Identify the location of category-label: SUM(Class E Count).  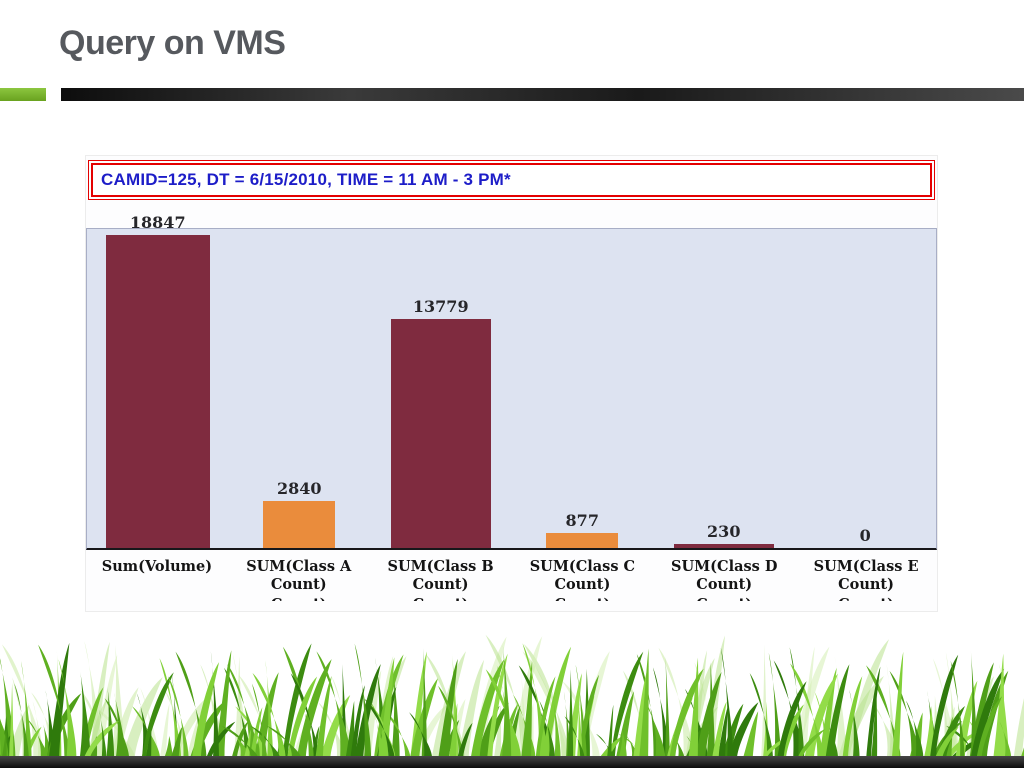
(866, 576).